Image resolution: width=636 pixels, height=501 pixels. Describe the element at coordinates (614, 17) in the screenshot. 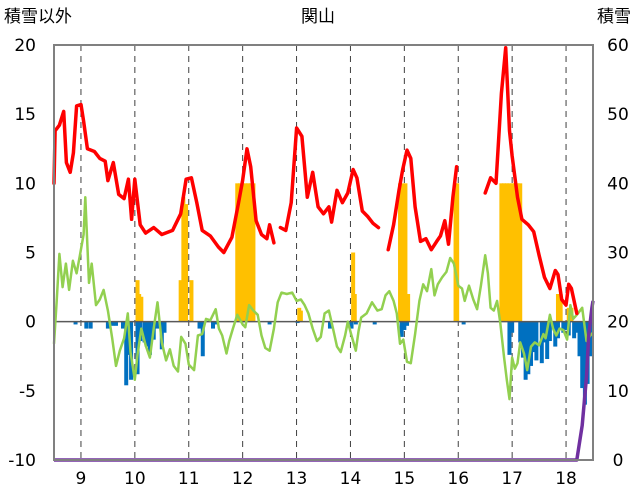

I see `right-axis-title: 積雪` at that location.